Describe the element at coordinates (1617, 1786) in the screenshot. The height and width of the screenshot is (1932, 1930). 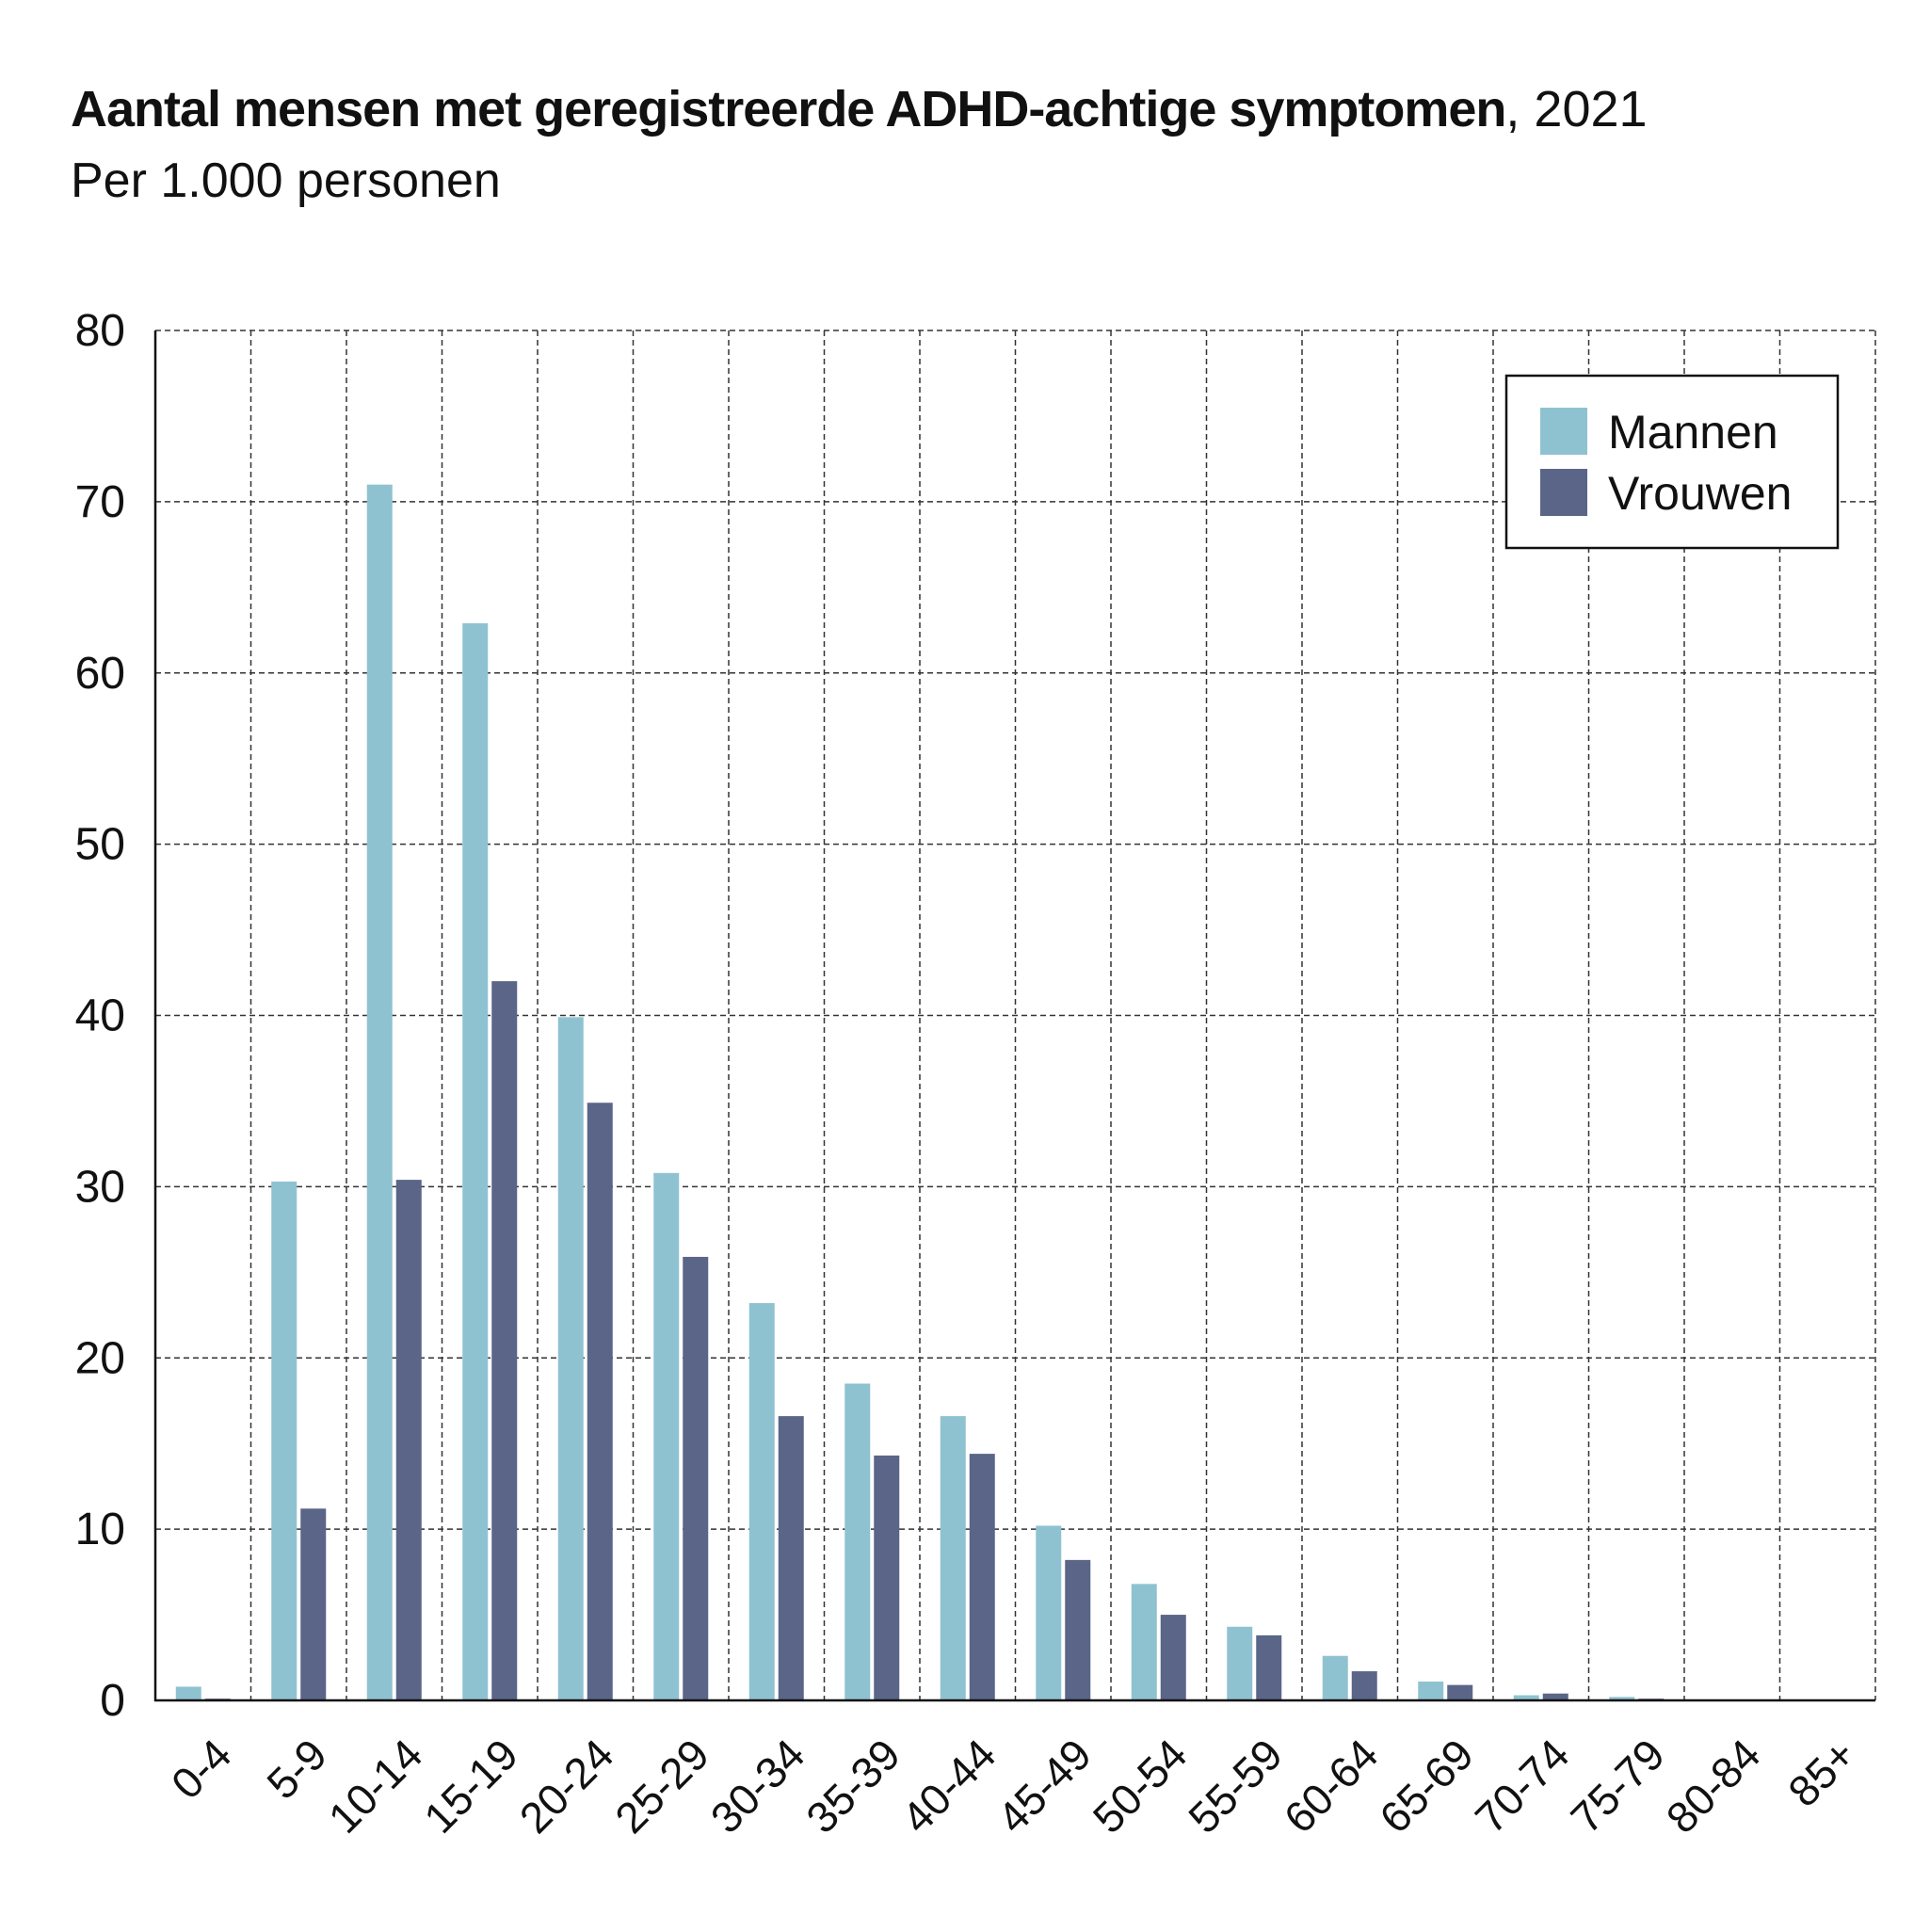
I see `x-tick-label-75-79: 75-79` at that location.